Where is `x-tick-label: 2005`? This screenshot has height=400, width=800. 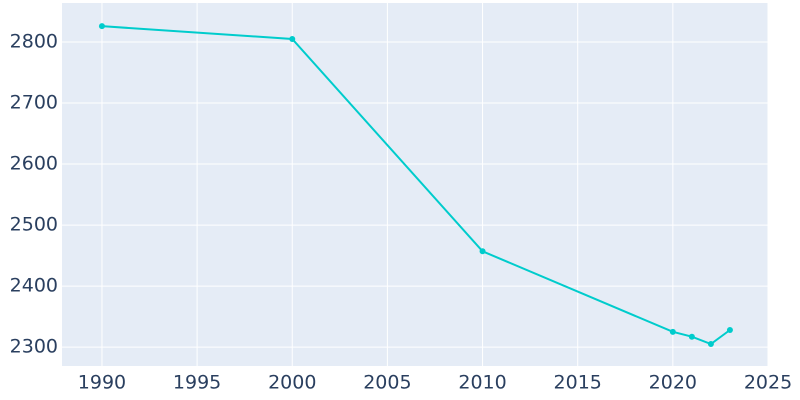 x-tick-label: 2005 is located at coordinates (387, 383).